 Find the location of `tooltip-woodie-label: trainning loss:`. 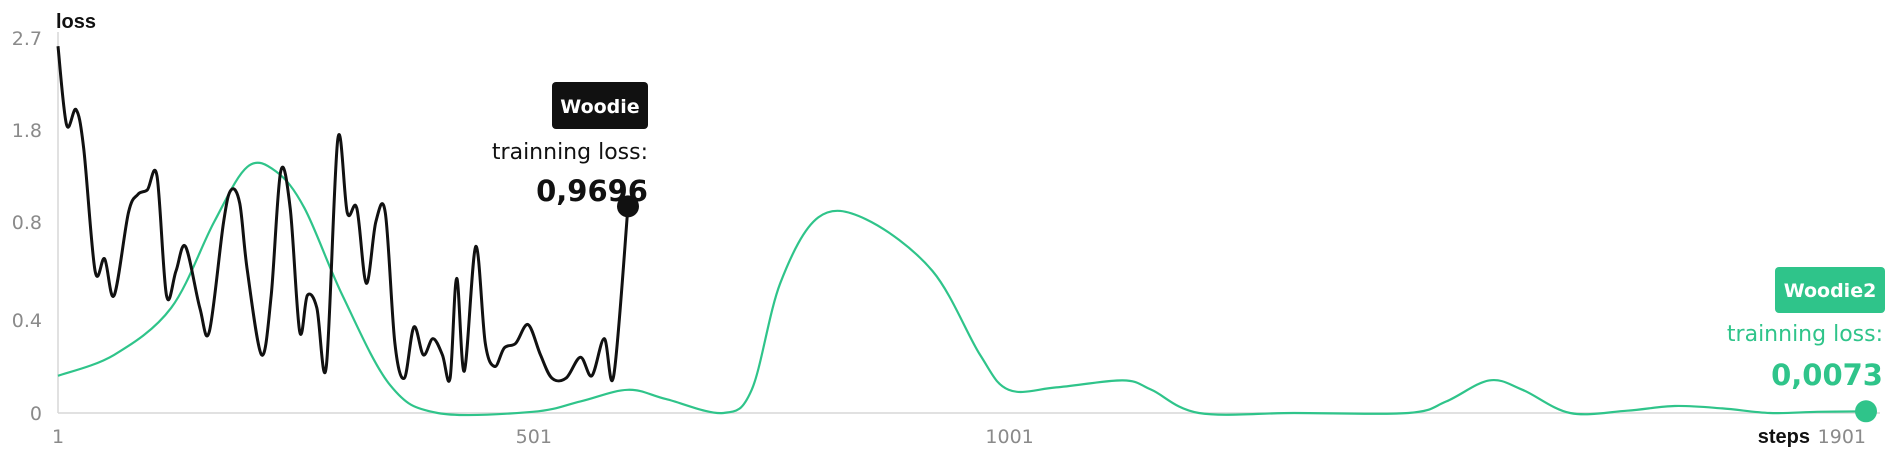

tooltip-woodie-label: trainning loss: is located at coordinates (570, 152).